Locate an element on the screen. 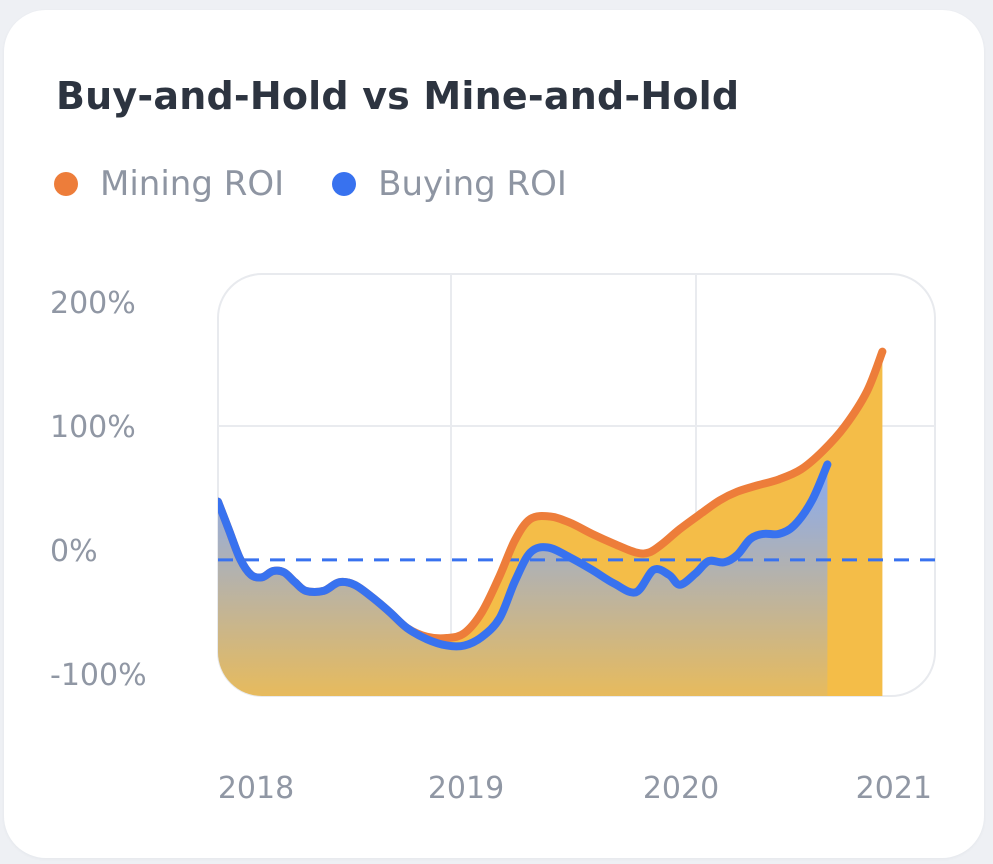  y-tick-label: 0% is located at coordinates (74, 551).